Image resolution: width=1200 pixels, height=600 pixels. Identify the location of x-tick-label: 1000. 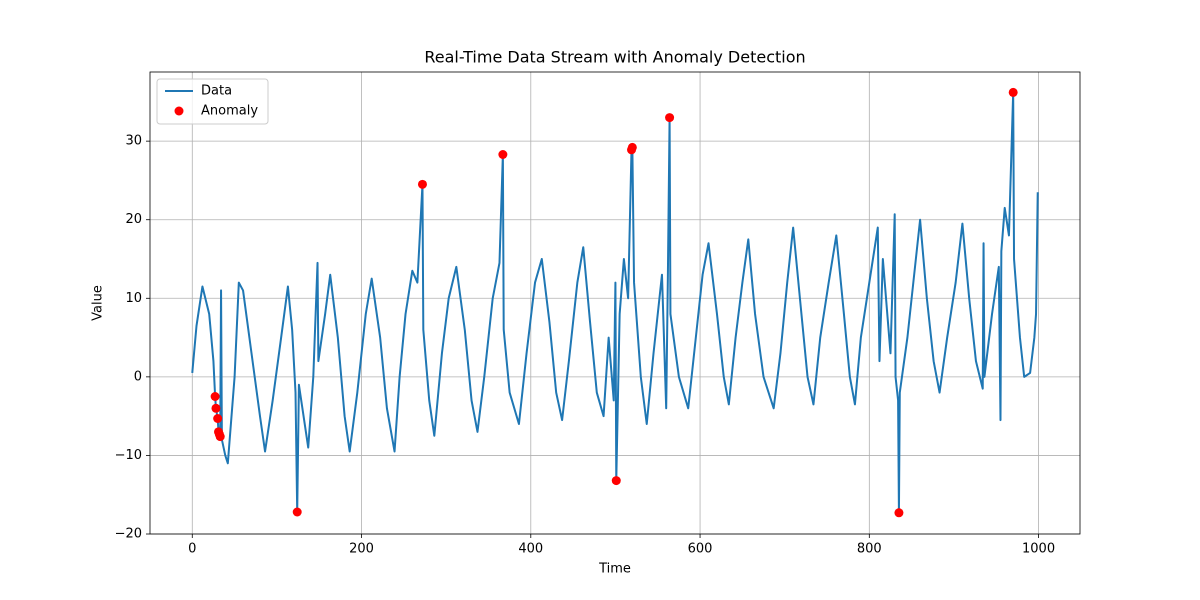
(1038, 549).